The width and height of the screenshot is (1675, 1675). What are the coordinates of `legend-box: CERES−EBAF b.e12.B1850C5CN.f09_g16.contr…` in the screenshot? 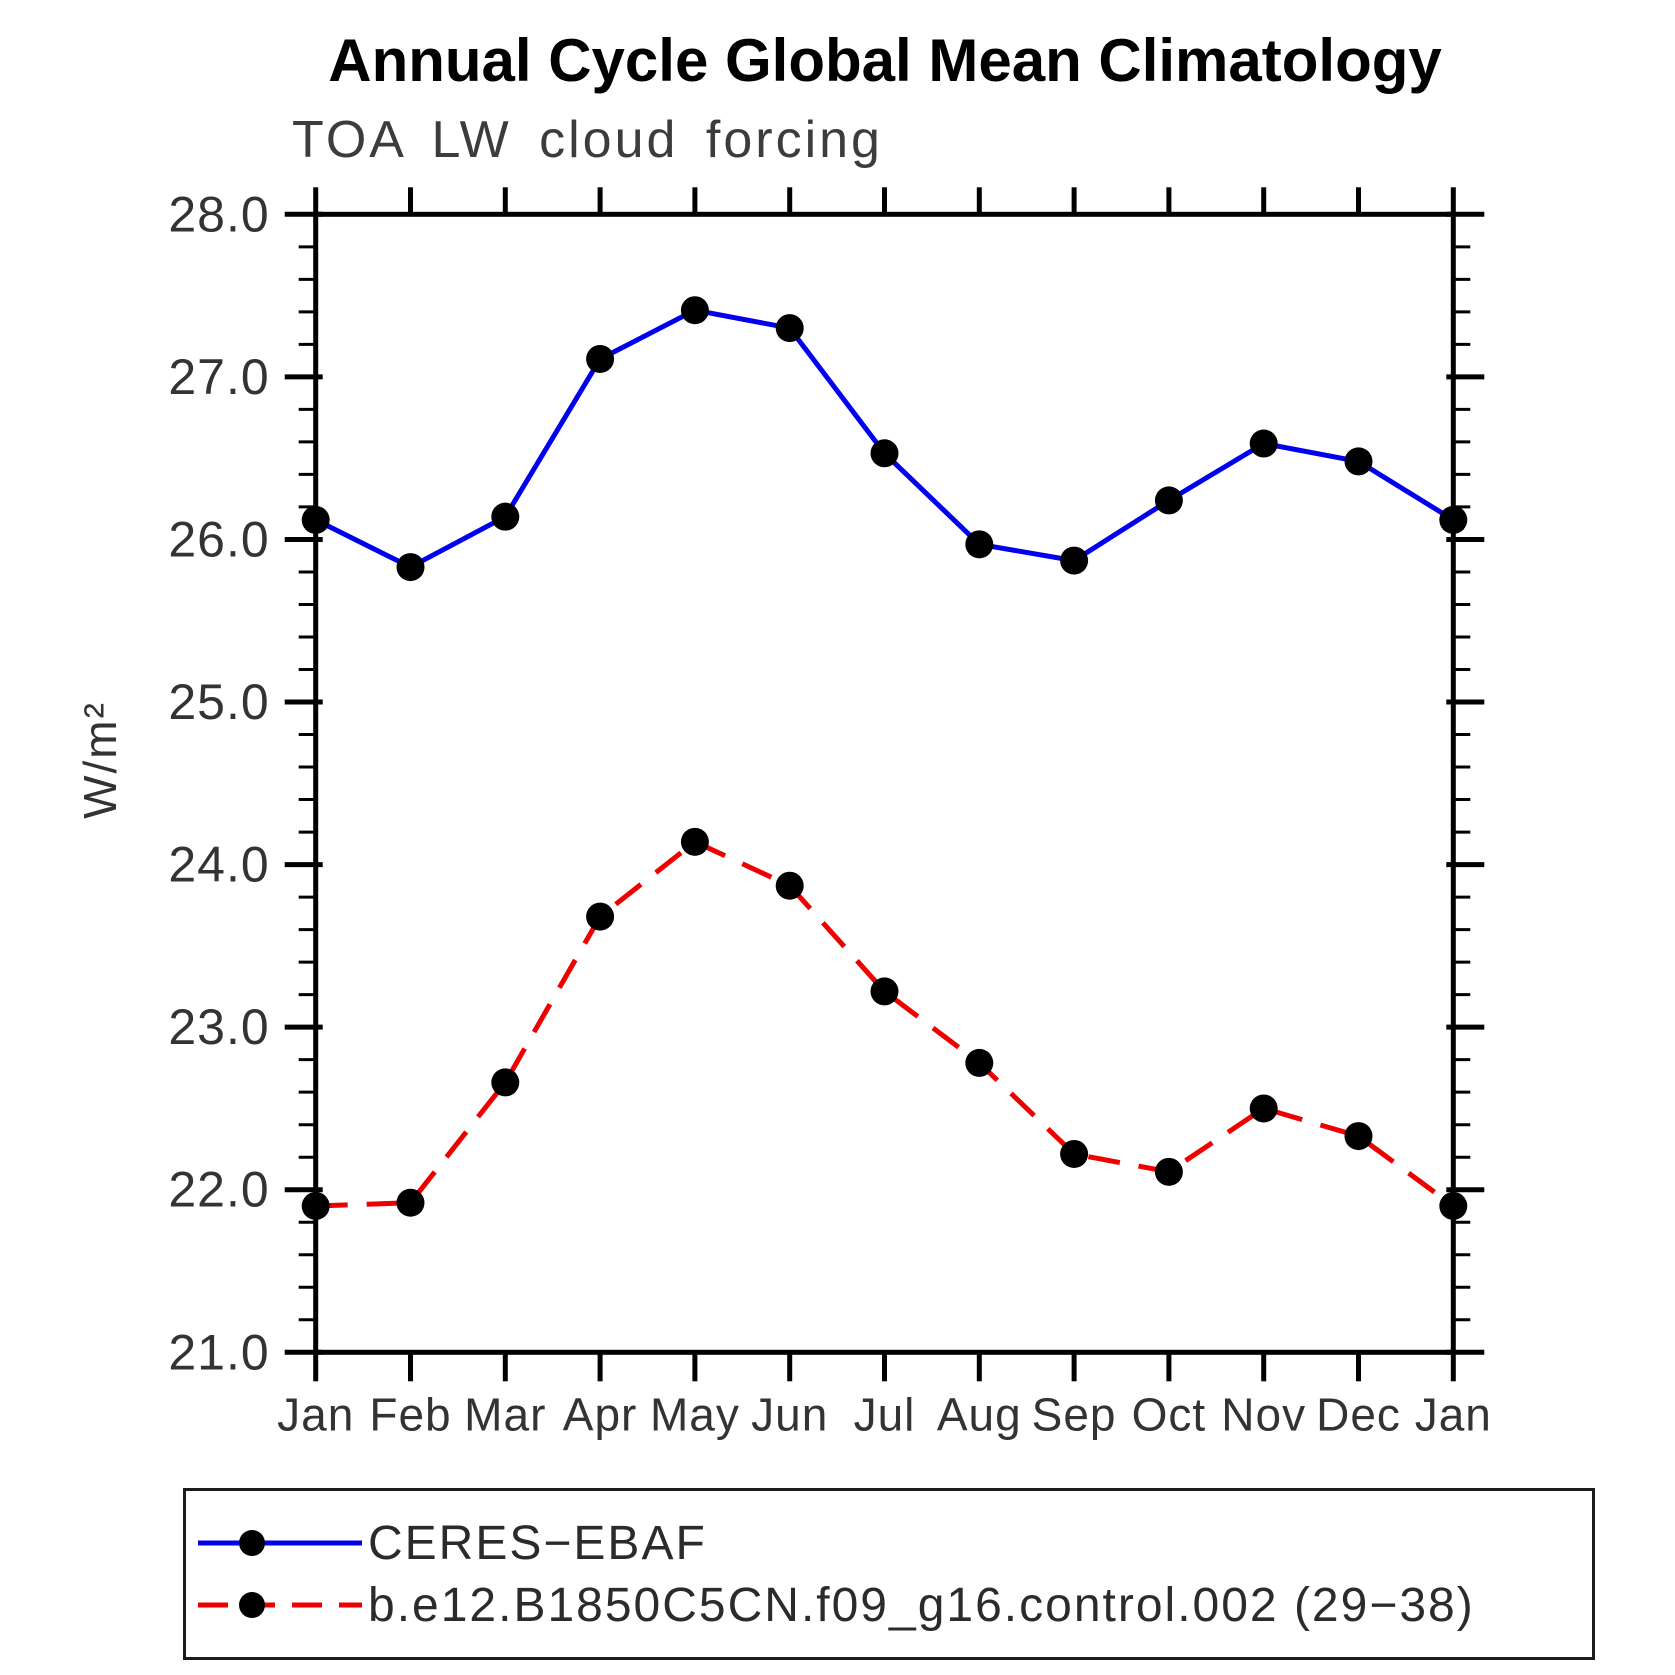 It's located at (889, 1574).